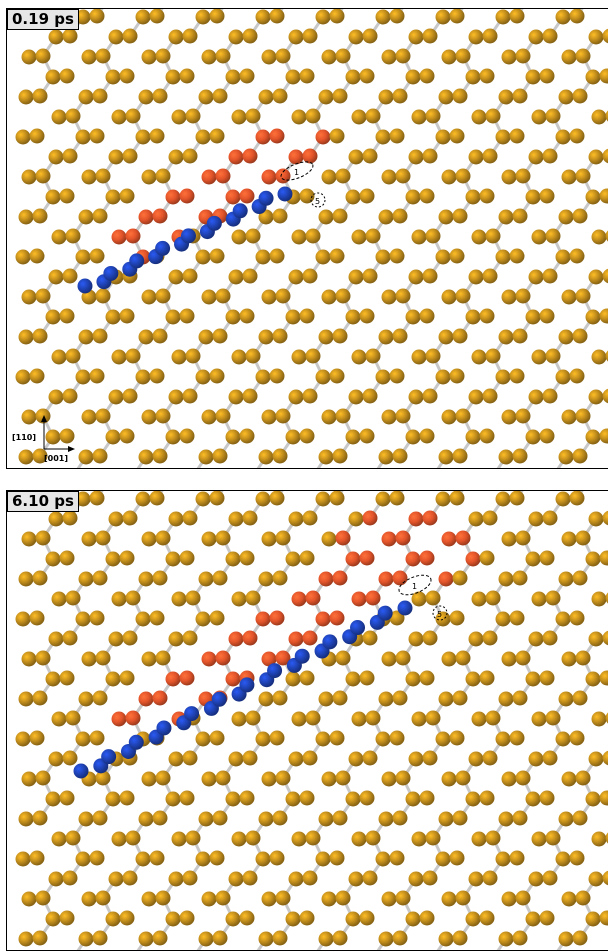 The image size is (608, 952). I want to click on atom-crack-path, so click(302, 656).